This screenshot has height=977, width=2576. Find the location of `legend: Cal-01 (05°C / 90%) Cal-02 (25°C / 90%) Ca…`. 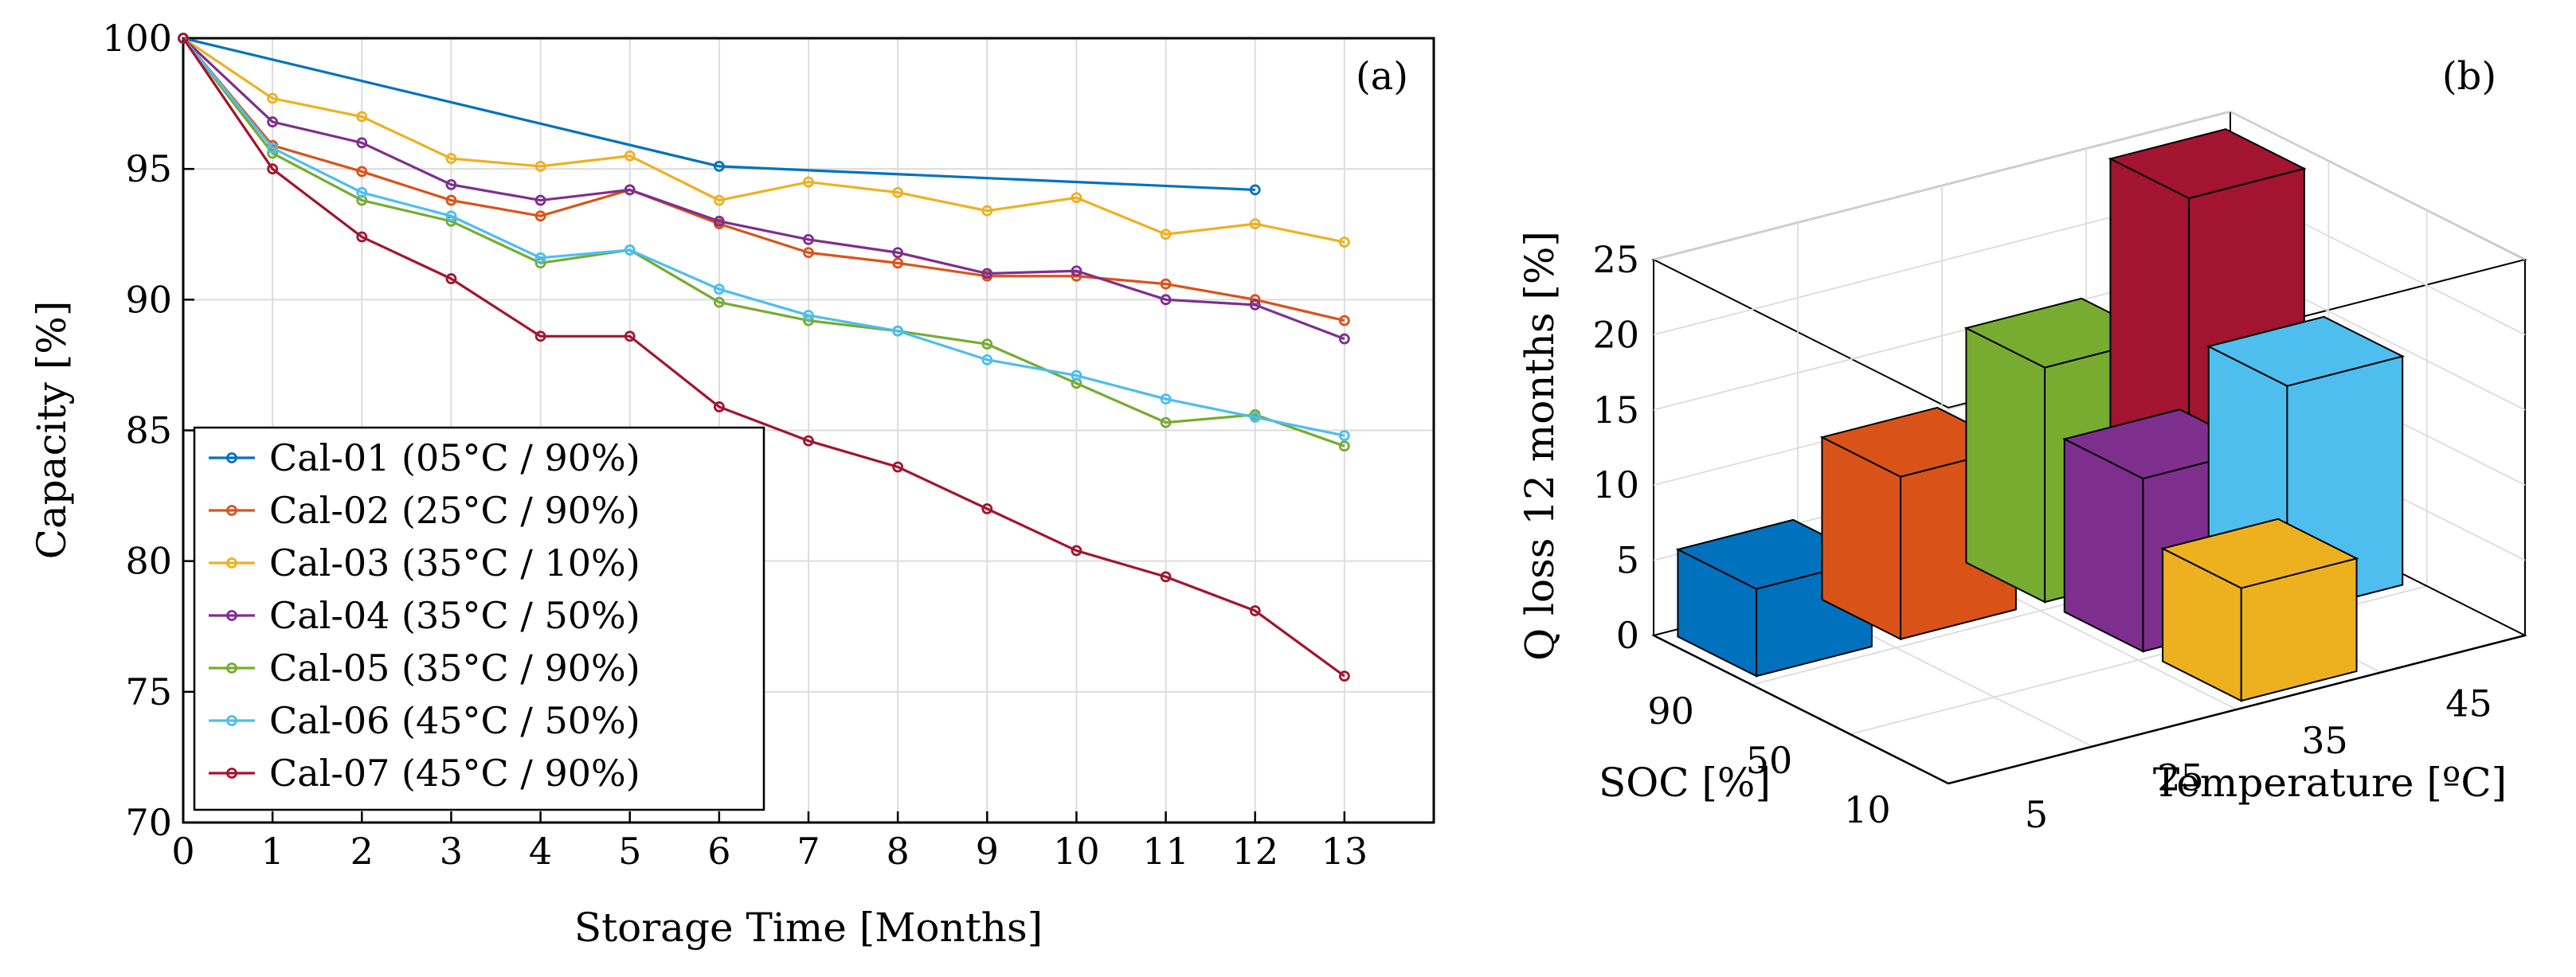

legend: Cal-01 (05°C / 90%) Cal-02 (25°C / 90%) Ca… is located at coordinates (479, 618).